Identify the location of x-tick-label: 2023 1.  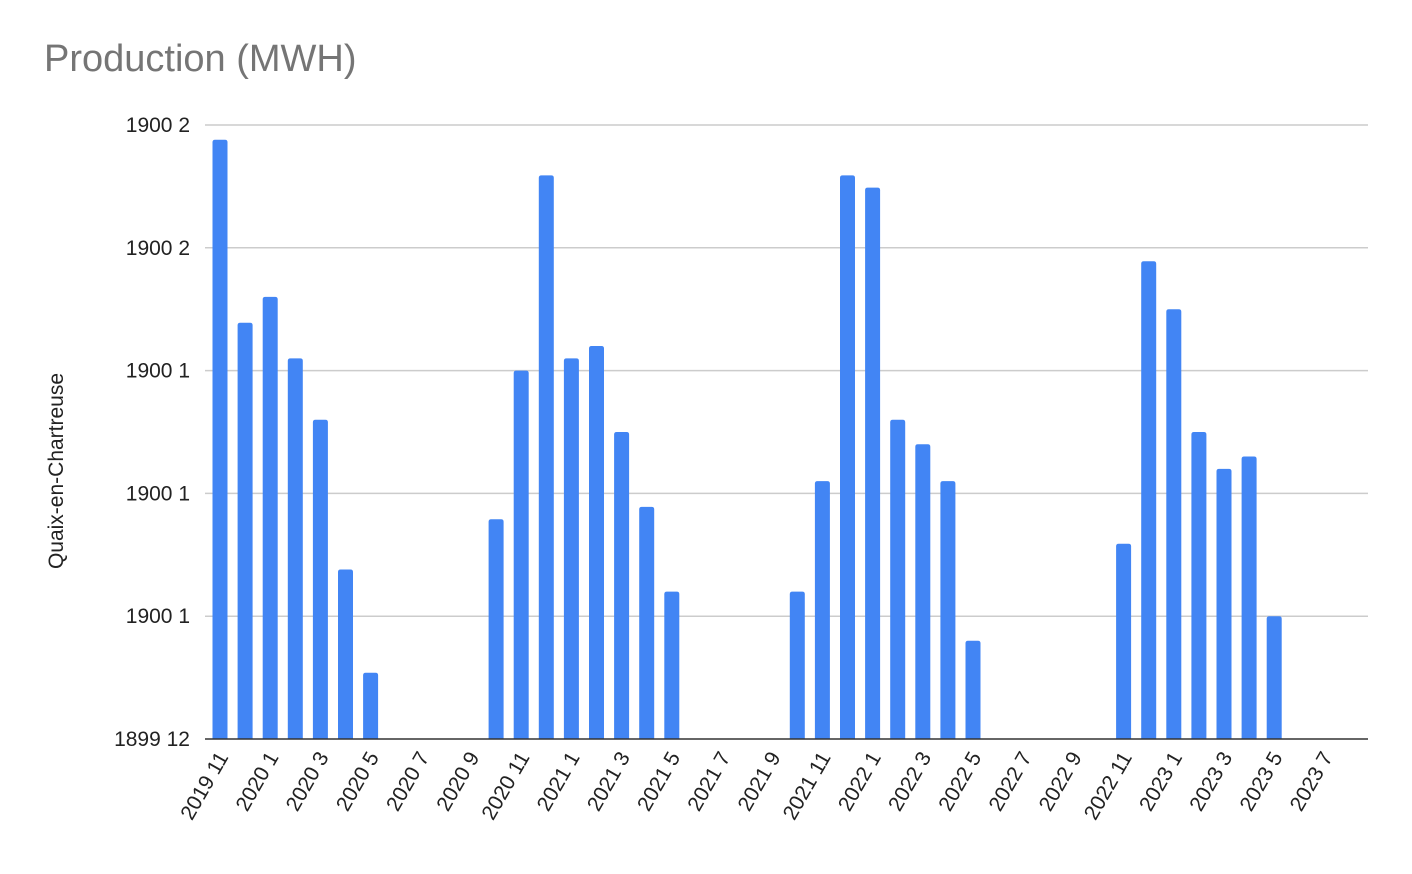
(1161, 781).